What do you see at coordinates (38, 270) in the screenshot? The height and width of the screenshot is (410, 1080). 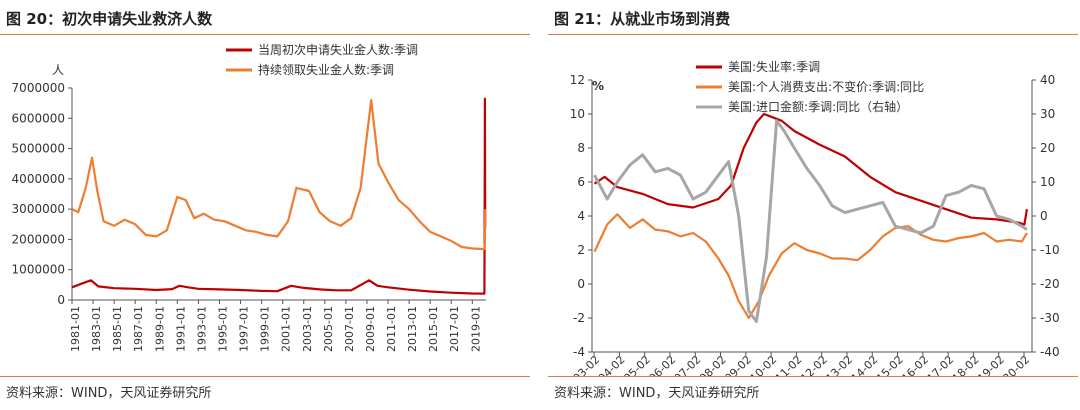 I see `y-tick-label: 1000000` at bounding box center [38, 270].